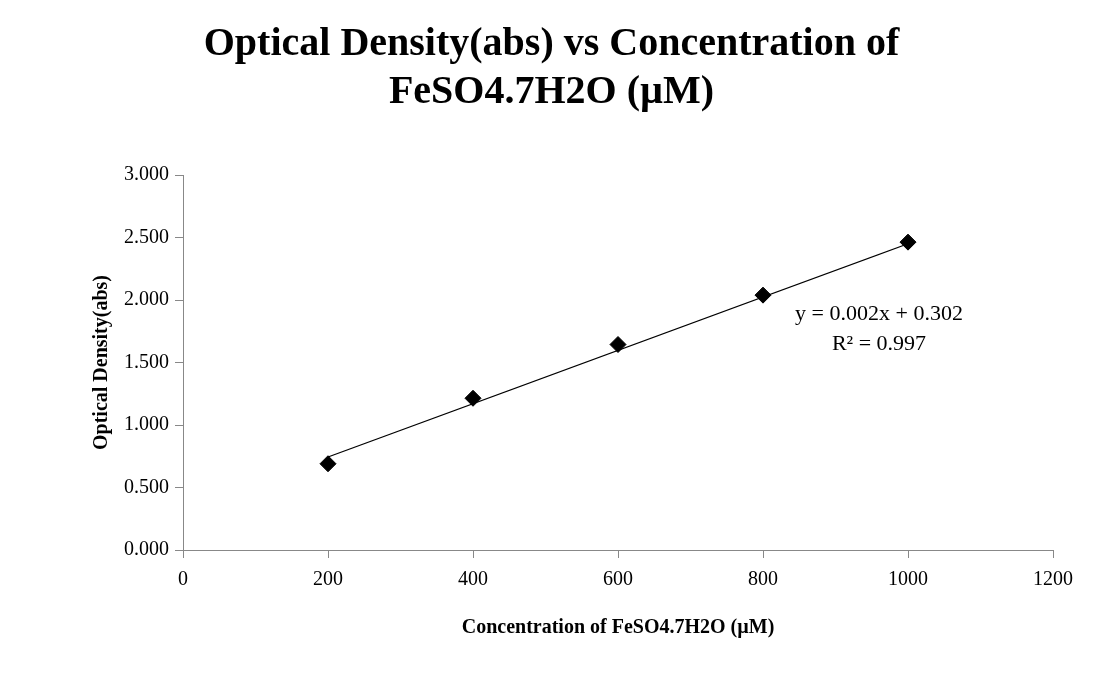 Image resolution: width=1103 pixels, height=684 pixels. What do you see at coordinates (183, 578) in the screenshot?
I see `x-tick-label: 0` at bounding box center [183, 578].